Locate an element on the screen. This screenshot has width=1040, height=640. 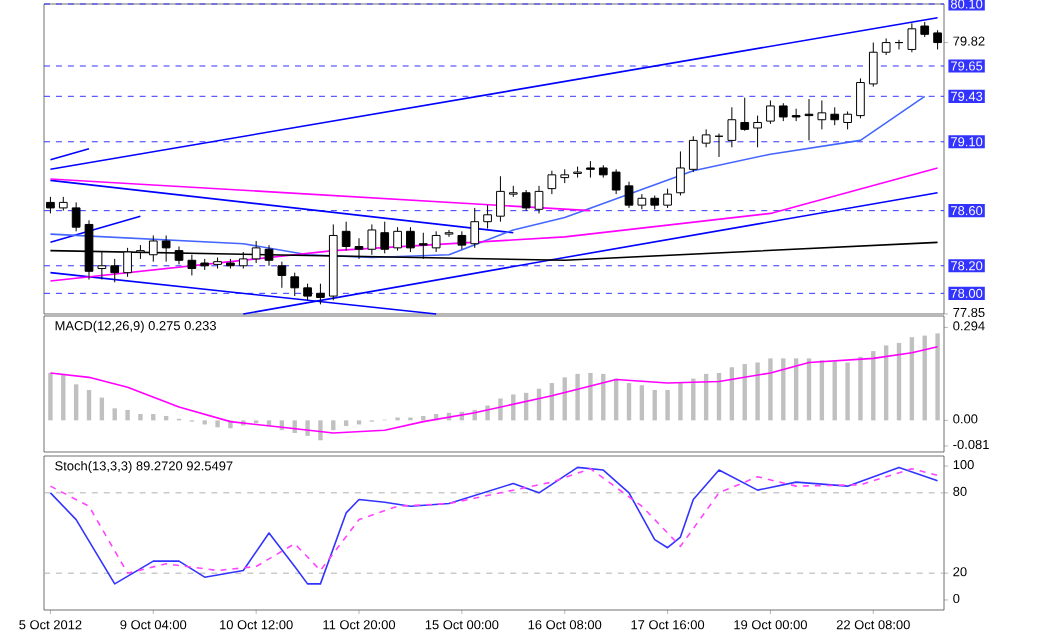
line-series is located at coordinates (494, 389).